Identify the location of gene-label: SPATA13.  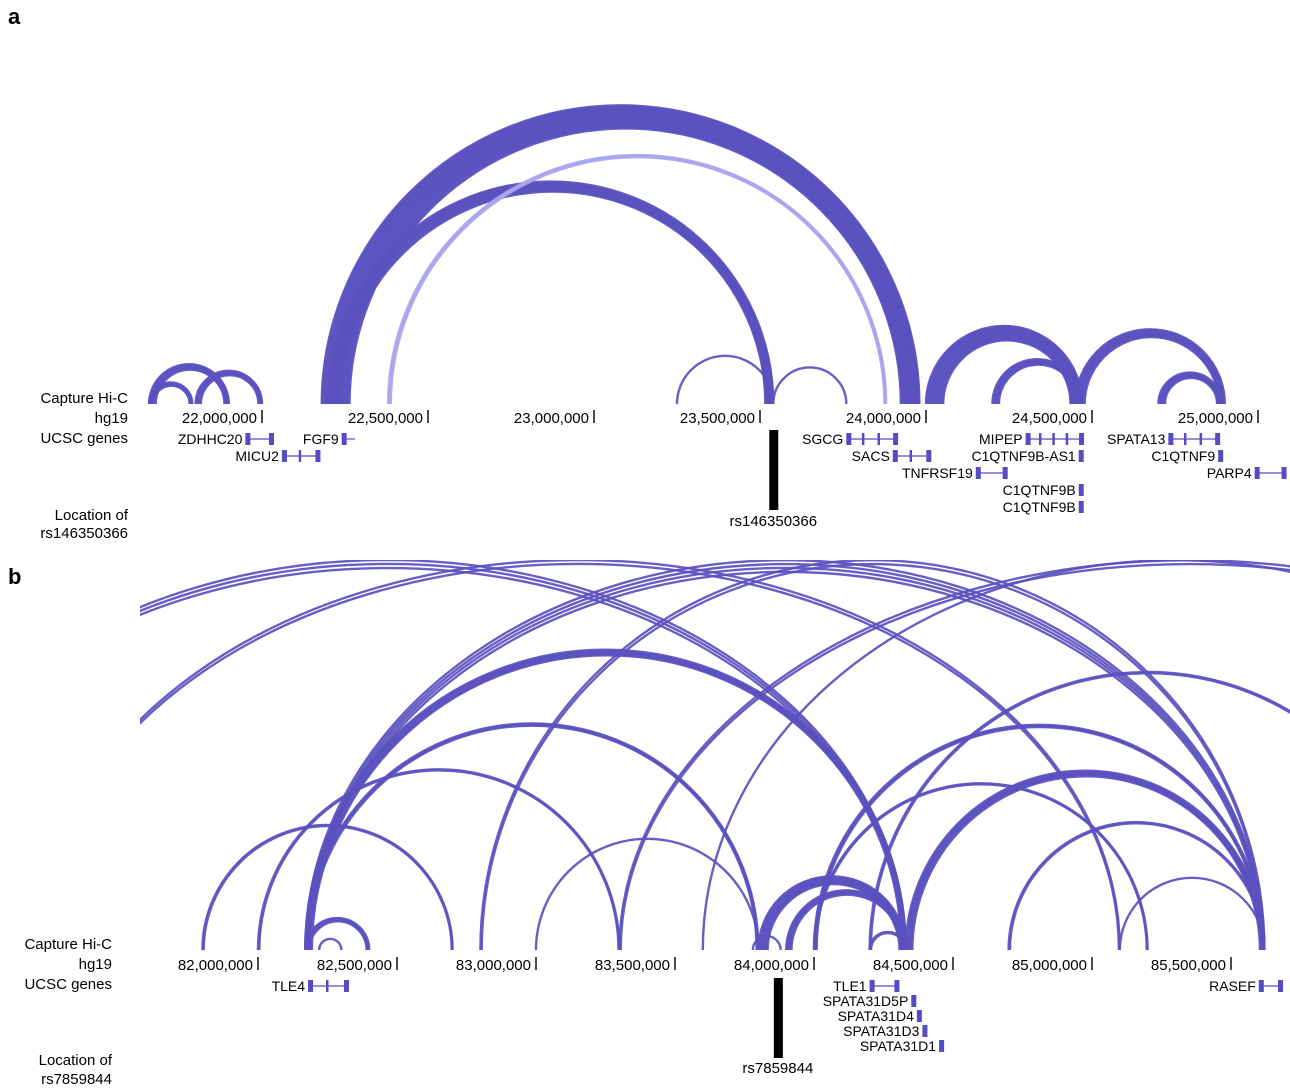
(1136, 439).